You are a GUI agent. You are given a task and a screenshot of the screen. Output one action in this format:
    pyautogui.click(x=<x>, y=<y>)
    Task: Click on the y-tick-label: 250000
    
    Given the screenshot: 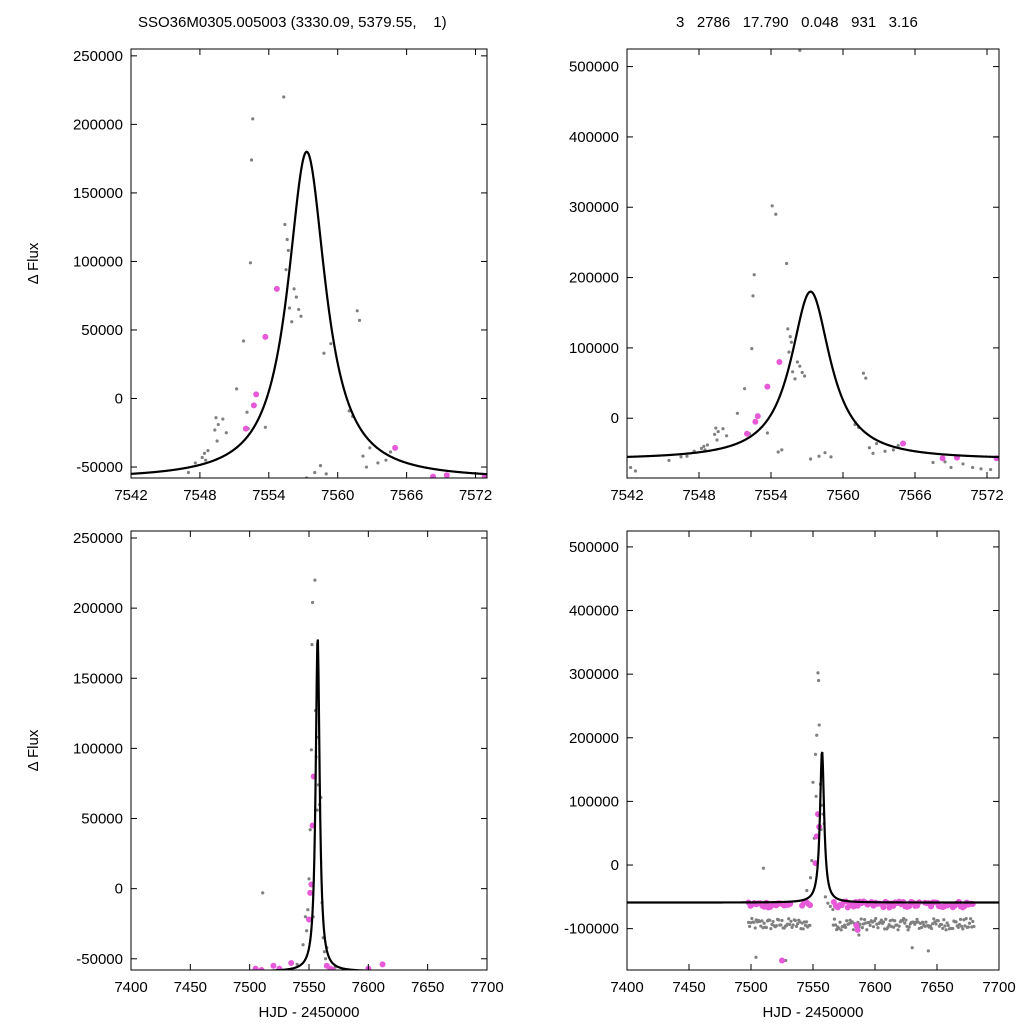 What is the action you would take?
    pyautogui.click(x=98, y=56)
    